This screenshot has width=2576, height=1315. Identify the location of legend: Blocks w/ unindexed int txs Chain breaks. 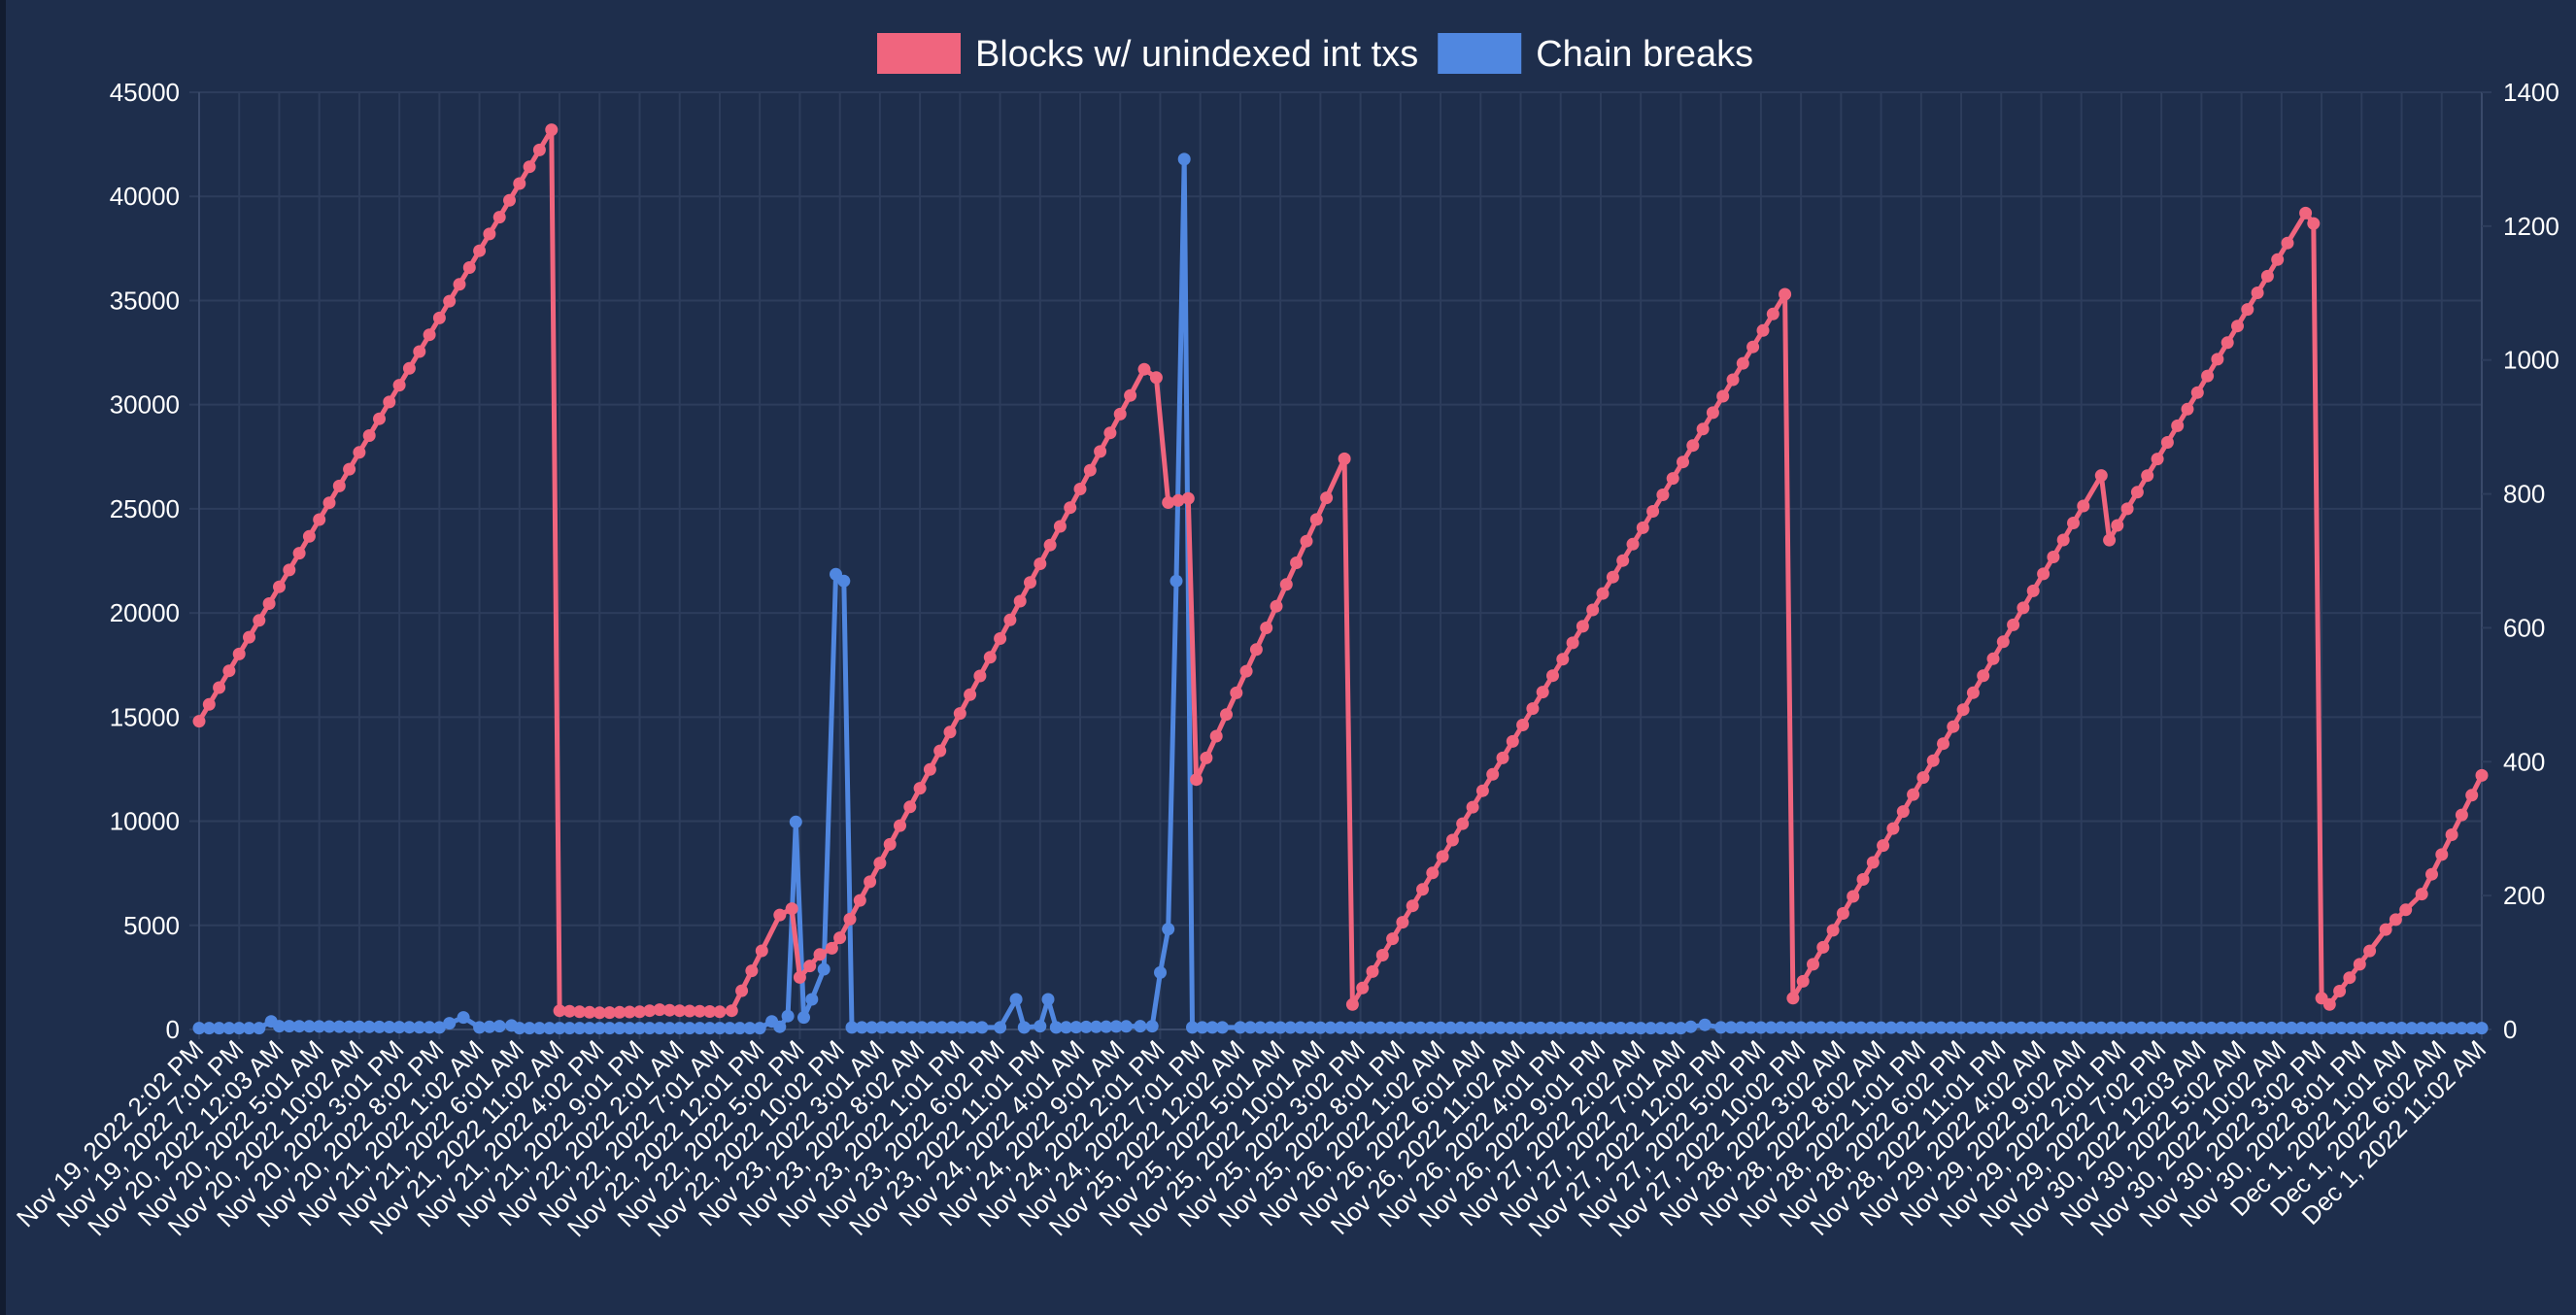
(1315, 54).